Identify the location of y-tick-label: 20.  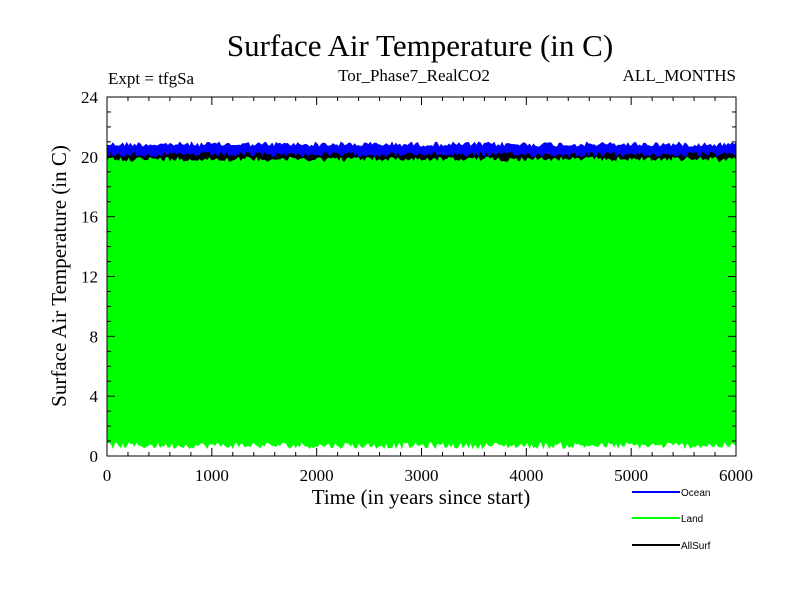
(89, 157).